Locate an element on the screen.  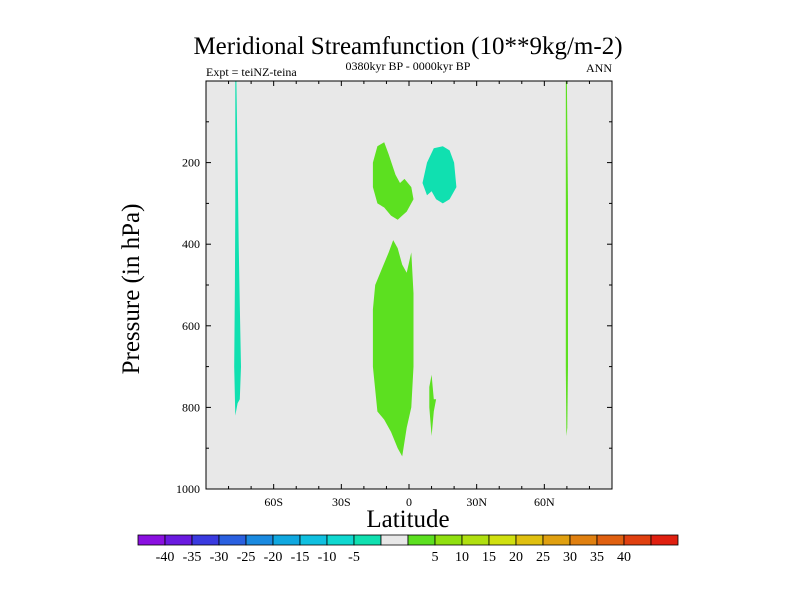
nh-high-lat-positive-band is located at coordinates (566, 258).